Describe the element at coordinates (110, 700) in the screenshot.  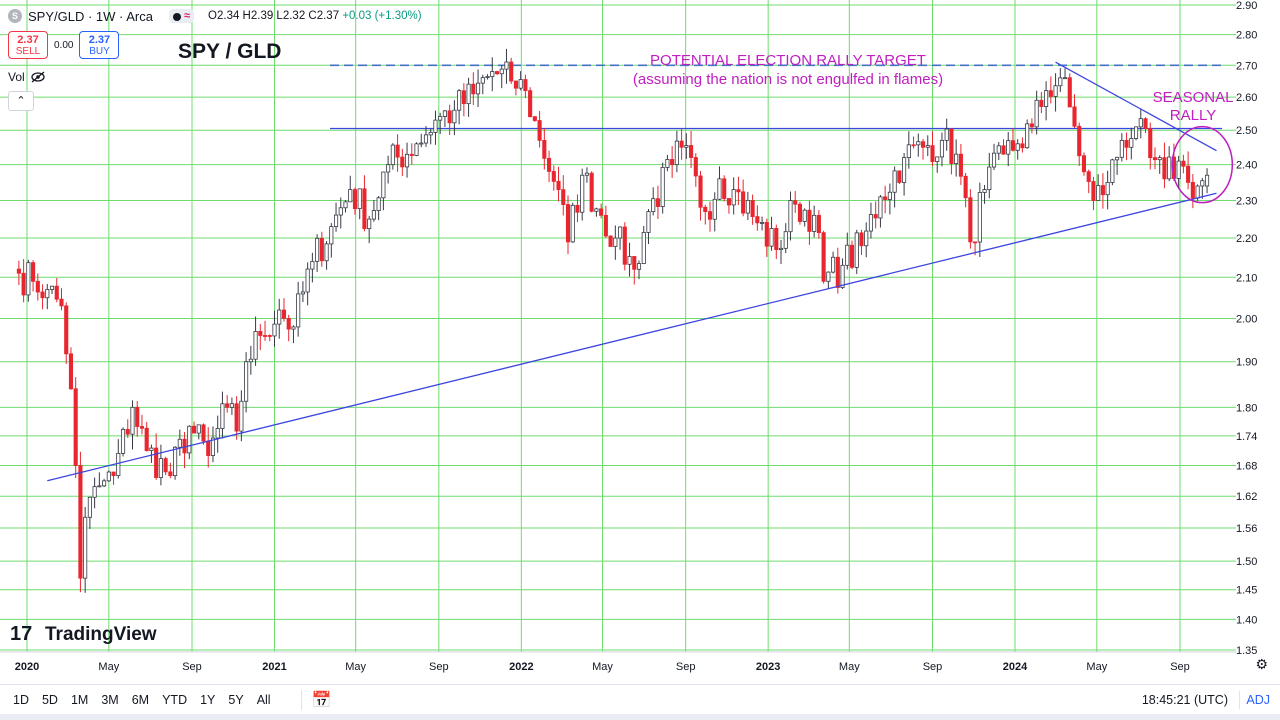
I see `range-3m: 3M` at that location.